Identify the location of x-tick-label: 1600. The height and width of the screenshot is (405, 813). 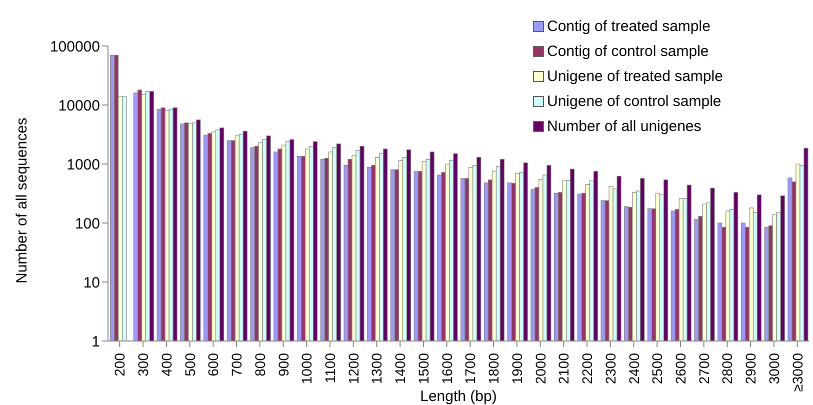
(446, 368).